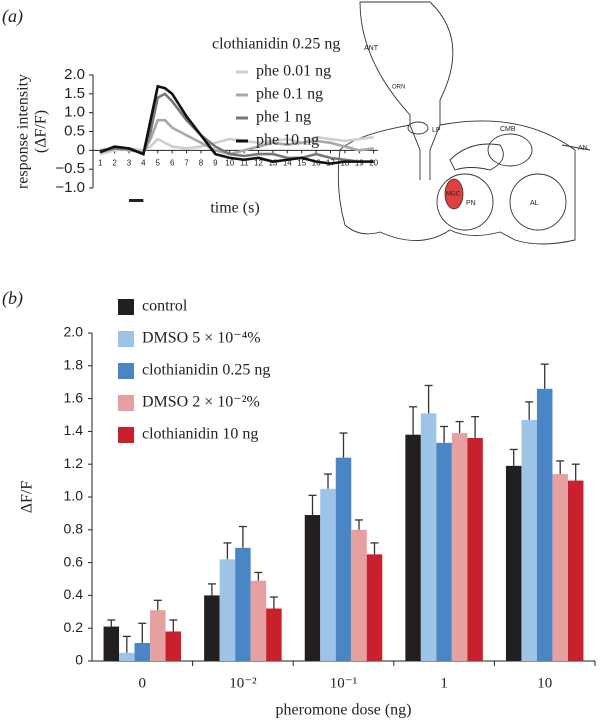 The image size is (609, 720). What do you see at coordinates (27, 497) in the screenshot?
I see `y-axis-label: ΔF/F` at bounding box center [27, 497].